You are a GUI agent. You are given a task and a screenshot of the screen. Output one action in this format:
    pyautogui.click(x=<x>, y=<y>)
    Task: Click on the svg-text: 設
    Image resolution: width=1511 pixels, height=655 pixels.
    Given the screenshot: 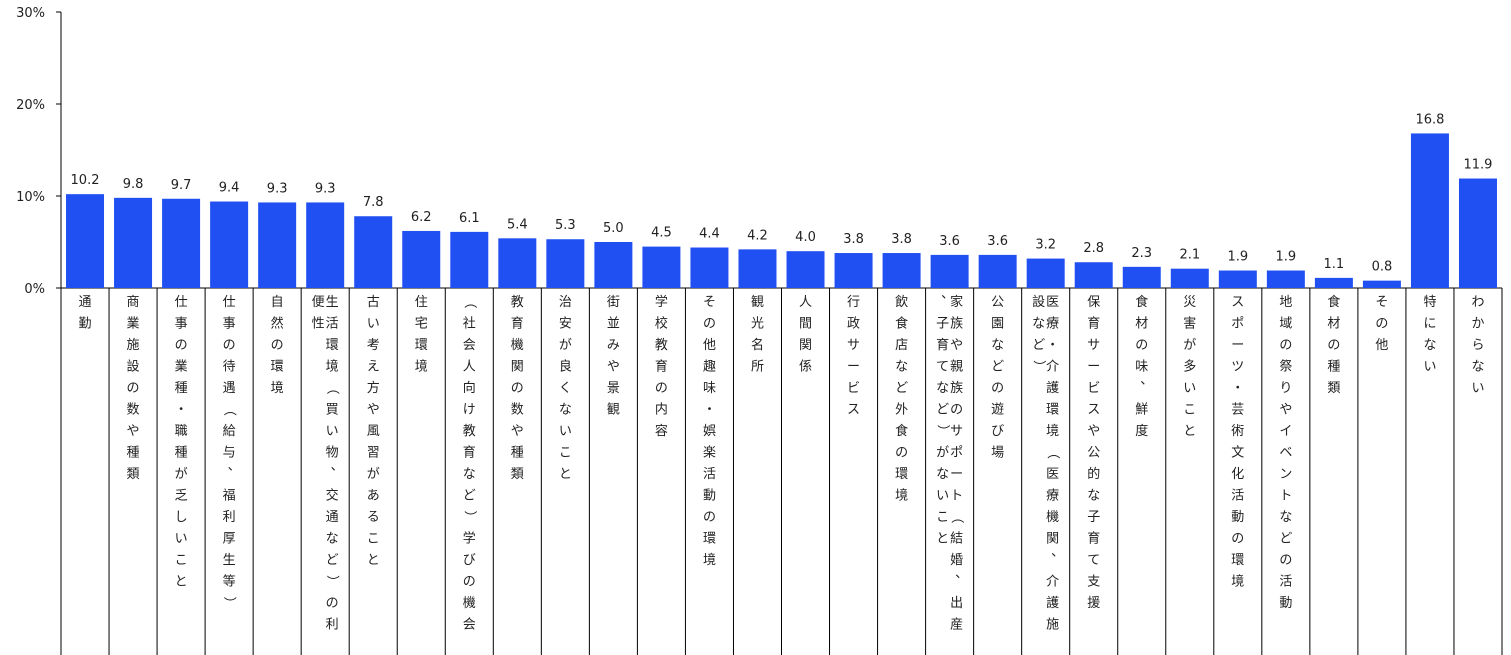 What is the action you would take?
    pyautogui.click(x=1038, y=302)
    